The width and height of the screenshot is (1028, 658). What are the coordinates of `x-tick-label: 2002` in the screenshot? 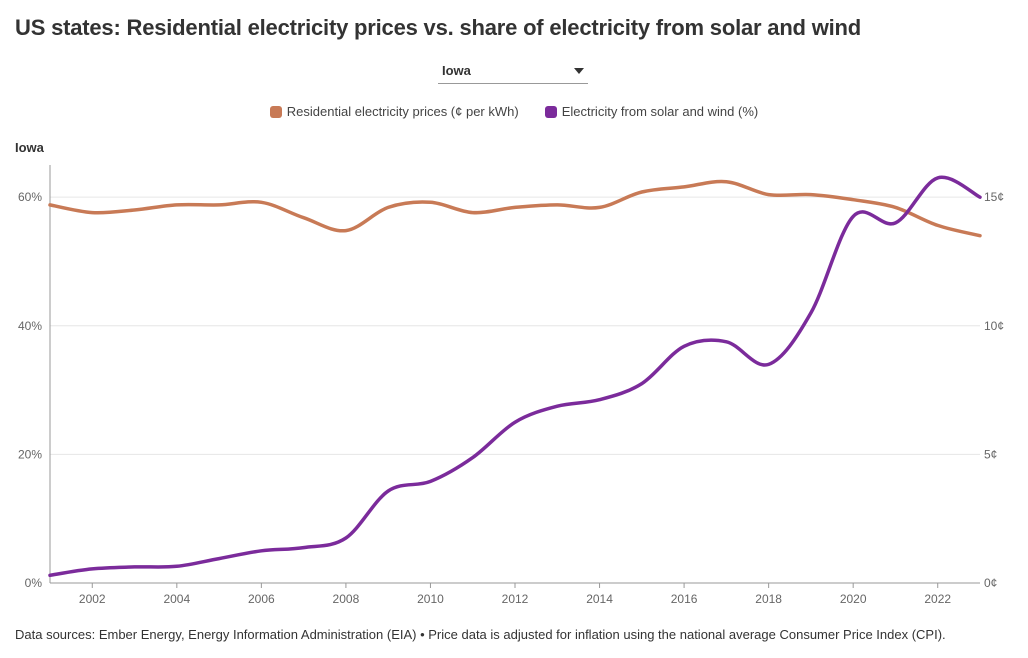 It's located at (92, 599).